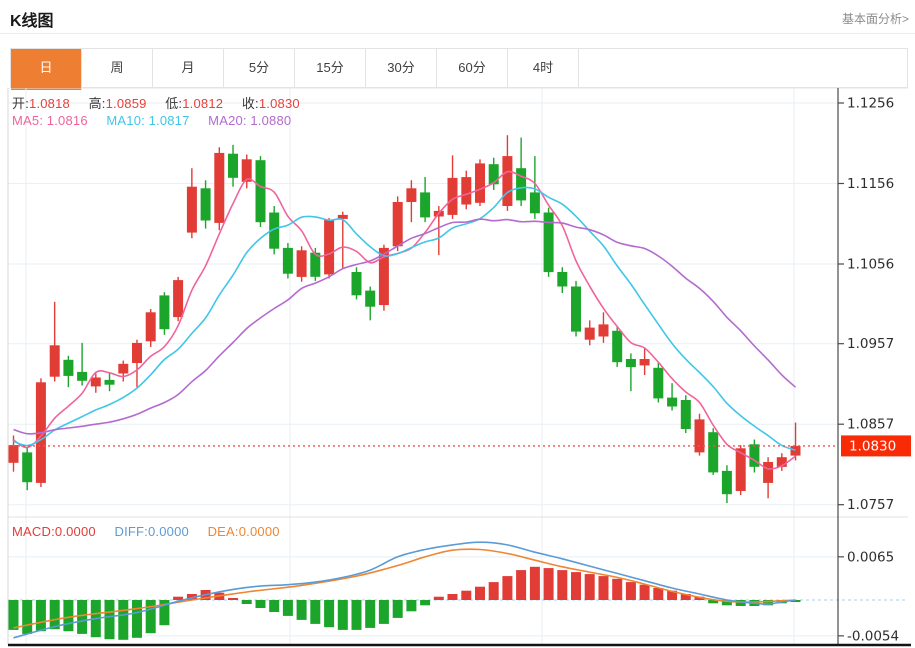 The image size is (915, 648). I want to click on ohlc-low-label: 低:, so click(174, 103).